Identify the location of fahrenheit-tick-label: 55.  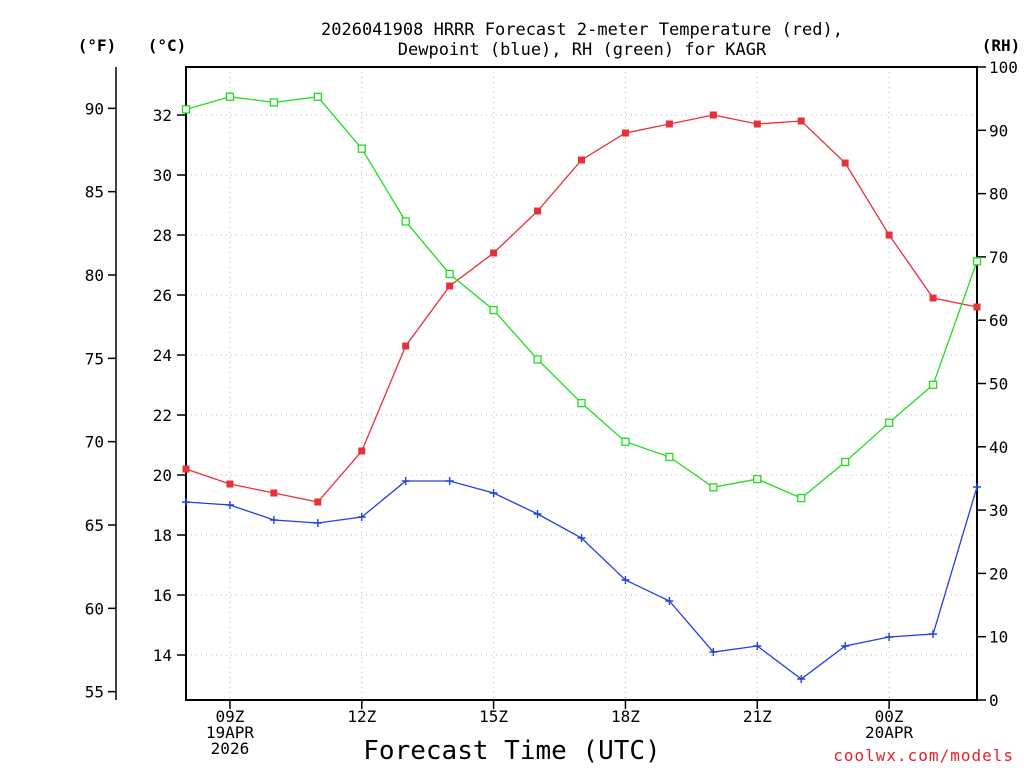
(94, 692).